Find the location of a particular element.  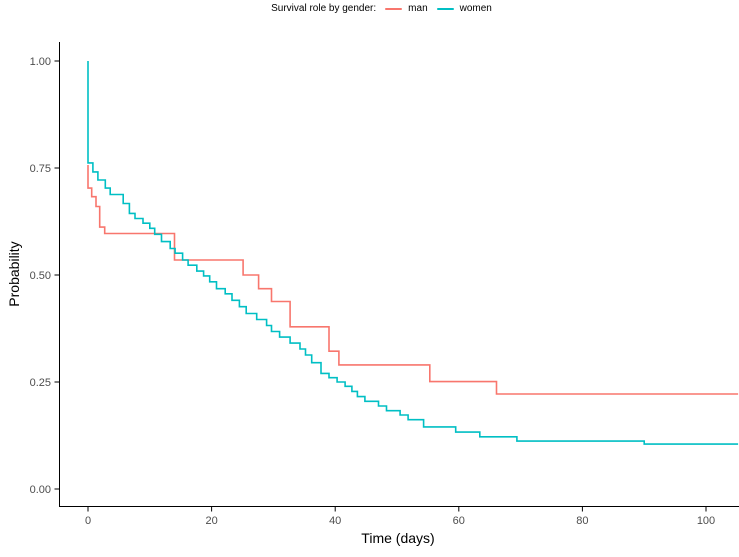

legend-label-women: women is located at coordinates (475, 8).